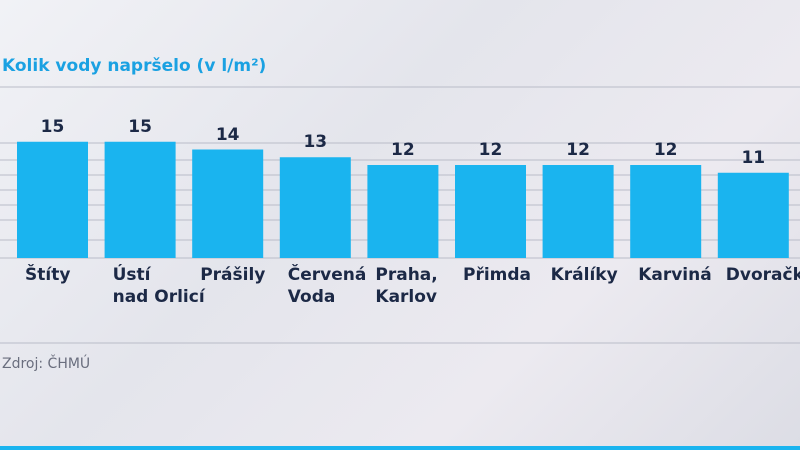  What do you see at coordinates (753, 157) in the screenshot?
I see `value-label: 11` at bounding box center [753, 157].